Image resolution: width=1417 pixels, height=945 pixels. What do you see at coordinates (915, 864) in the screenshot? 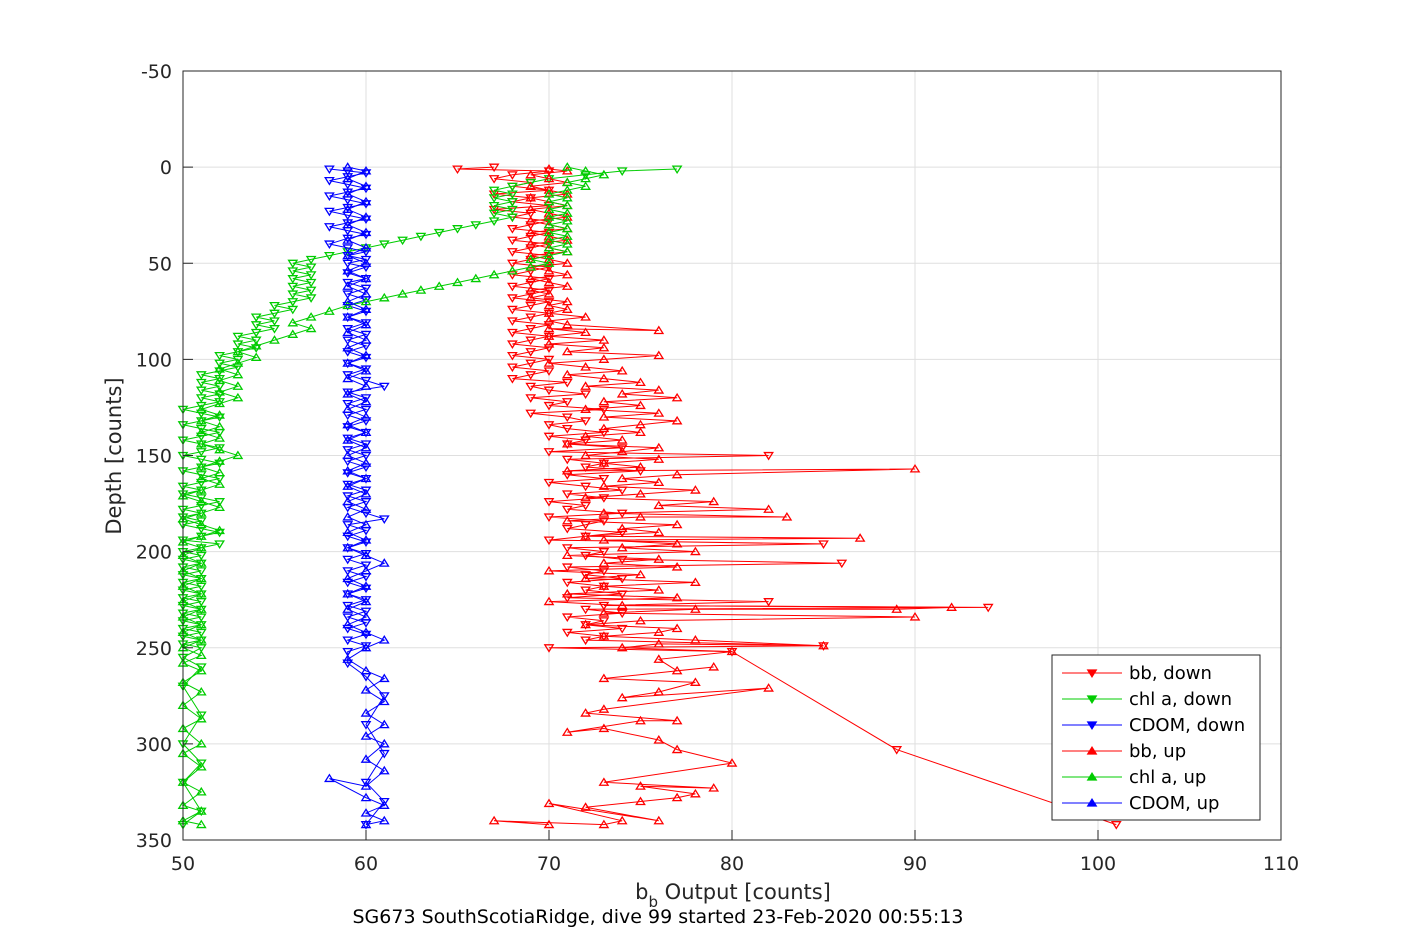
I see `x-tick-label: 90` at bounding box center [915, 864].